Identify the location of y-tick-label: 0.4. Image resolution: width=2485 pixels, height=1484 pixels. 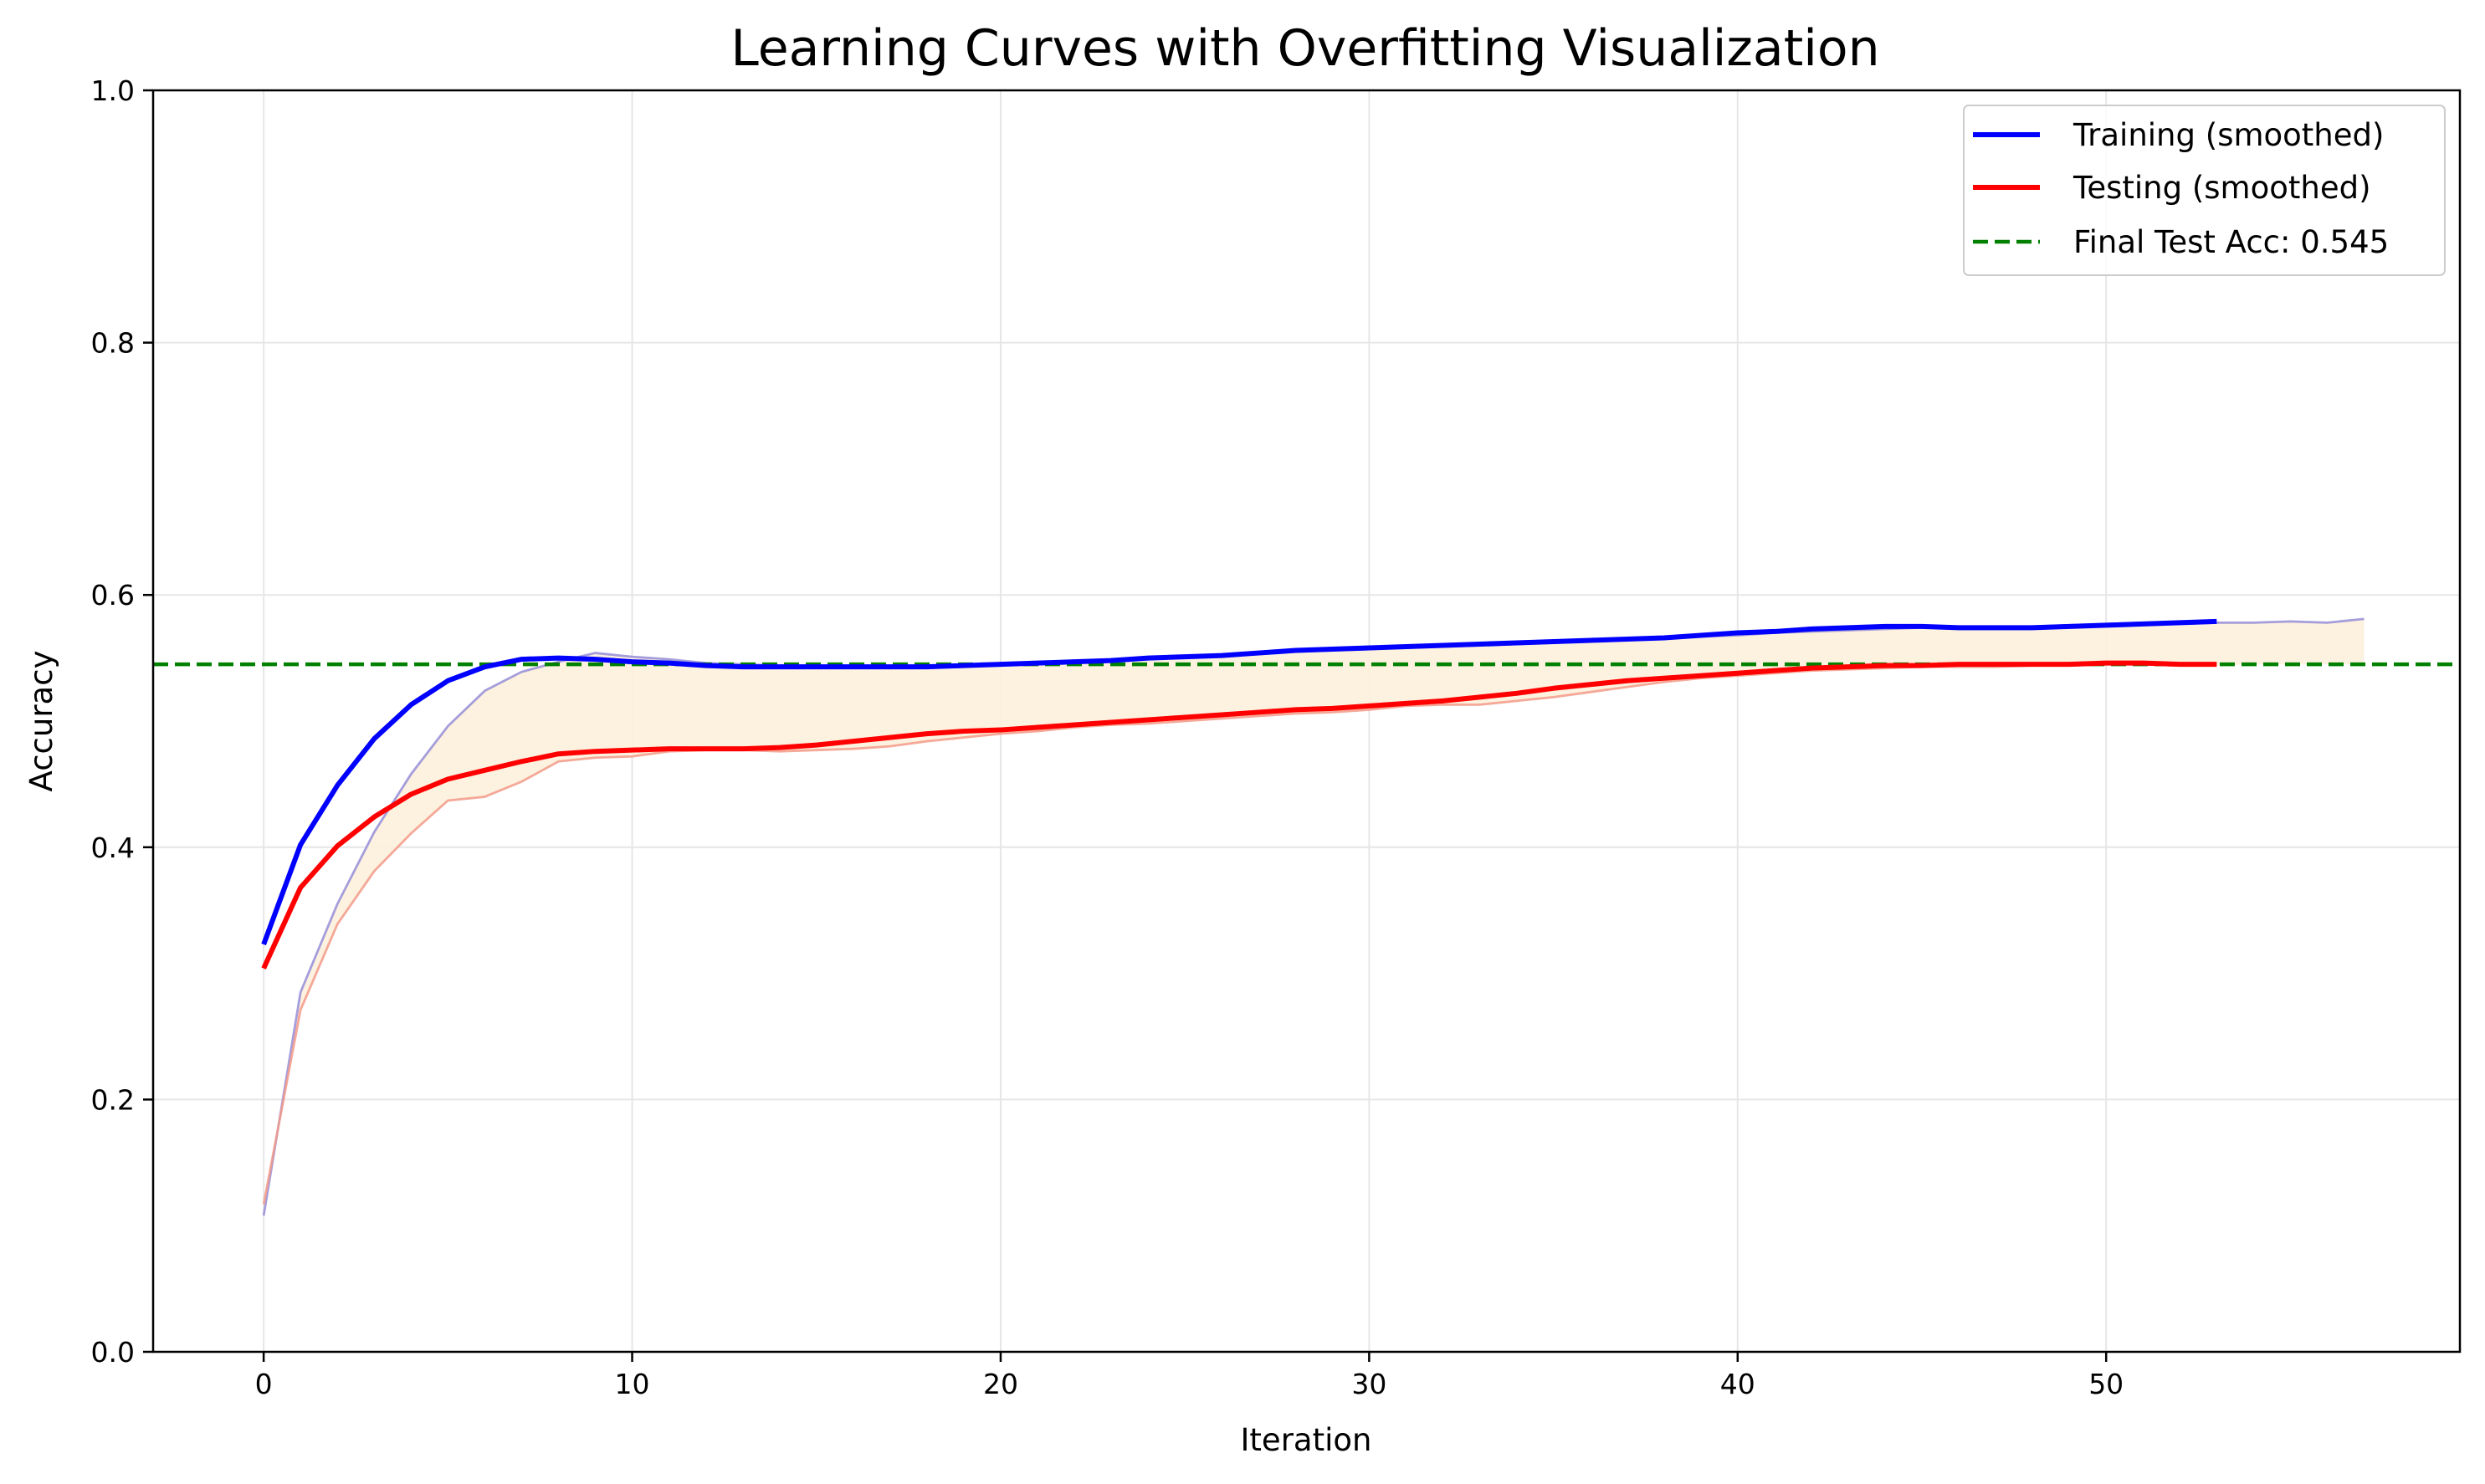
(113, 848).